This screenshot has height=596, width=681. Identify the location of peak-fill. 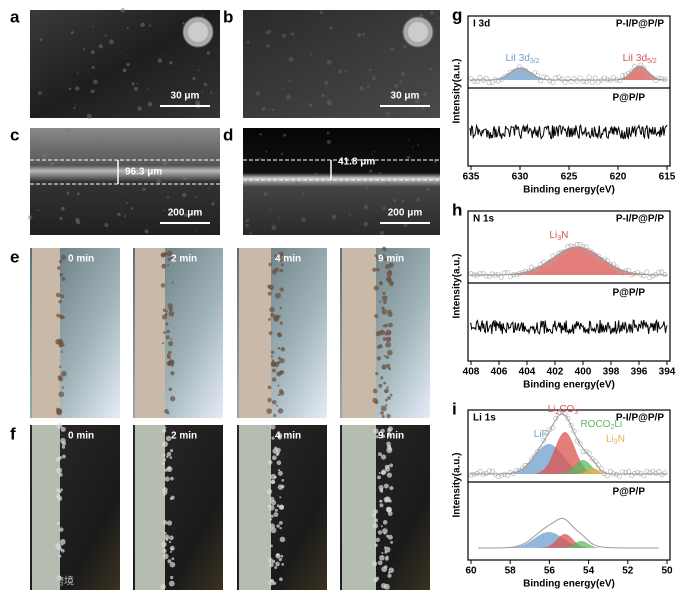
(580, 544).